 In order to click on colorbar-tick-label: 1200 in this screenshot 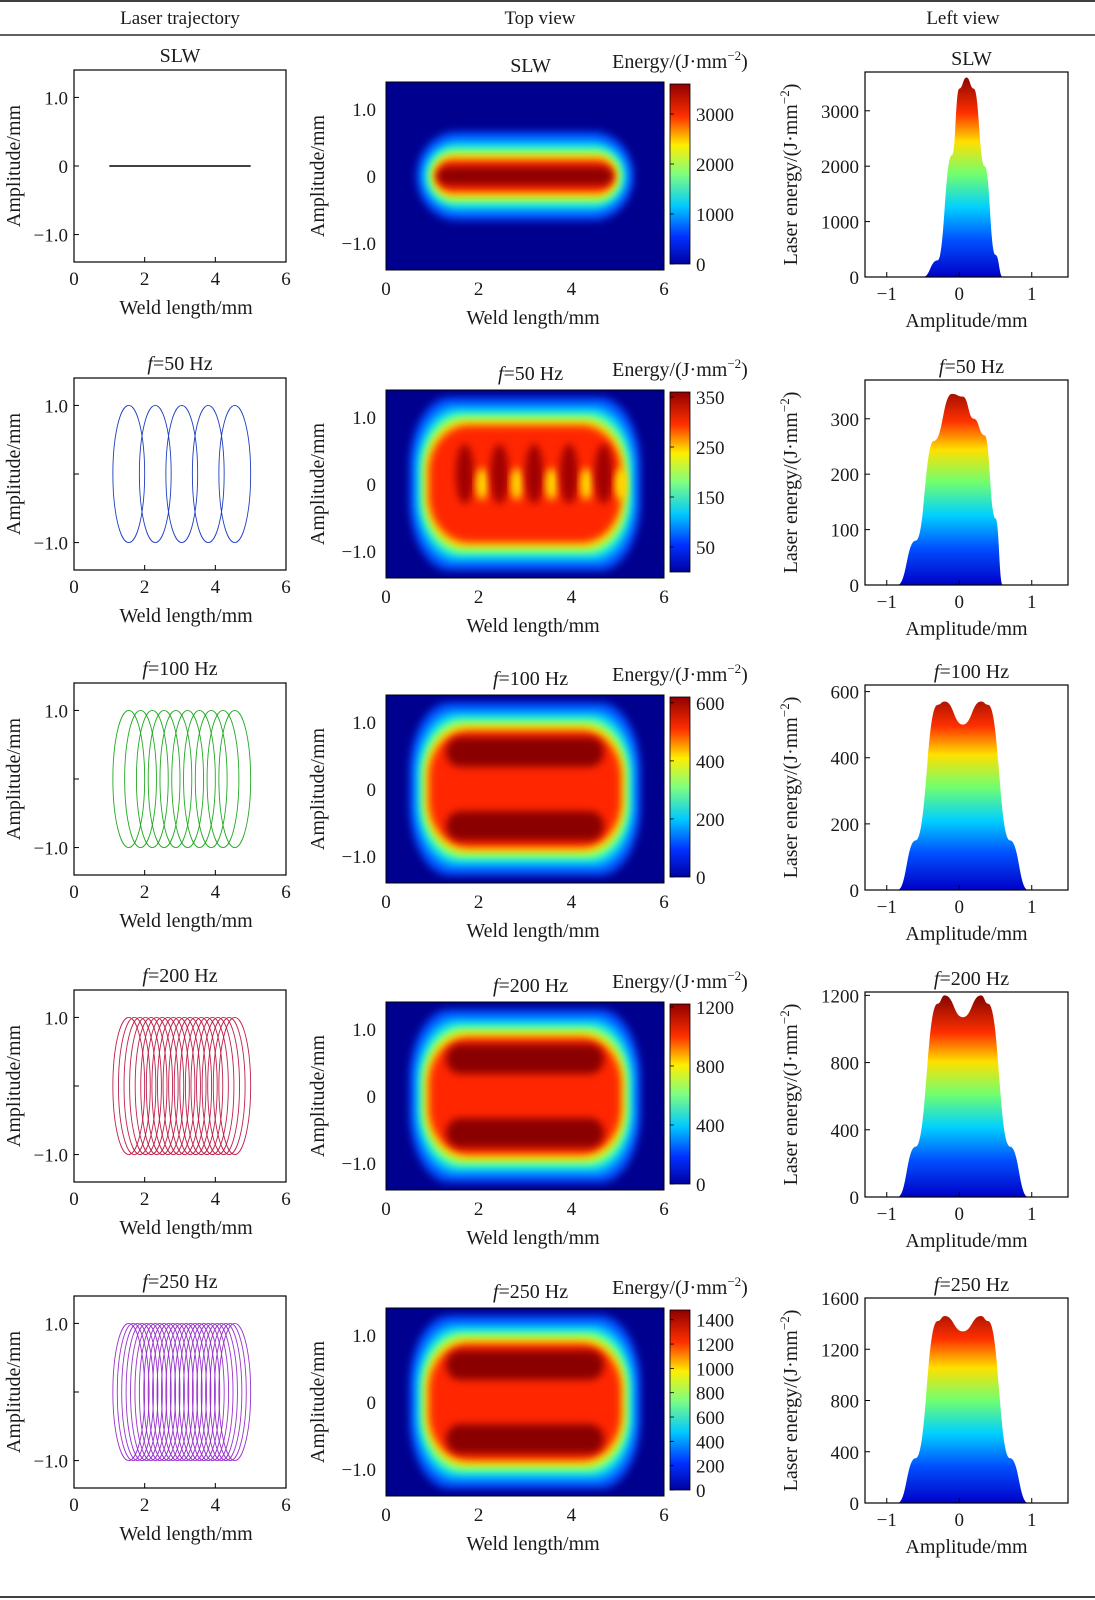, I will do `click(715, 1008)`.